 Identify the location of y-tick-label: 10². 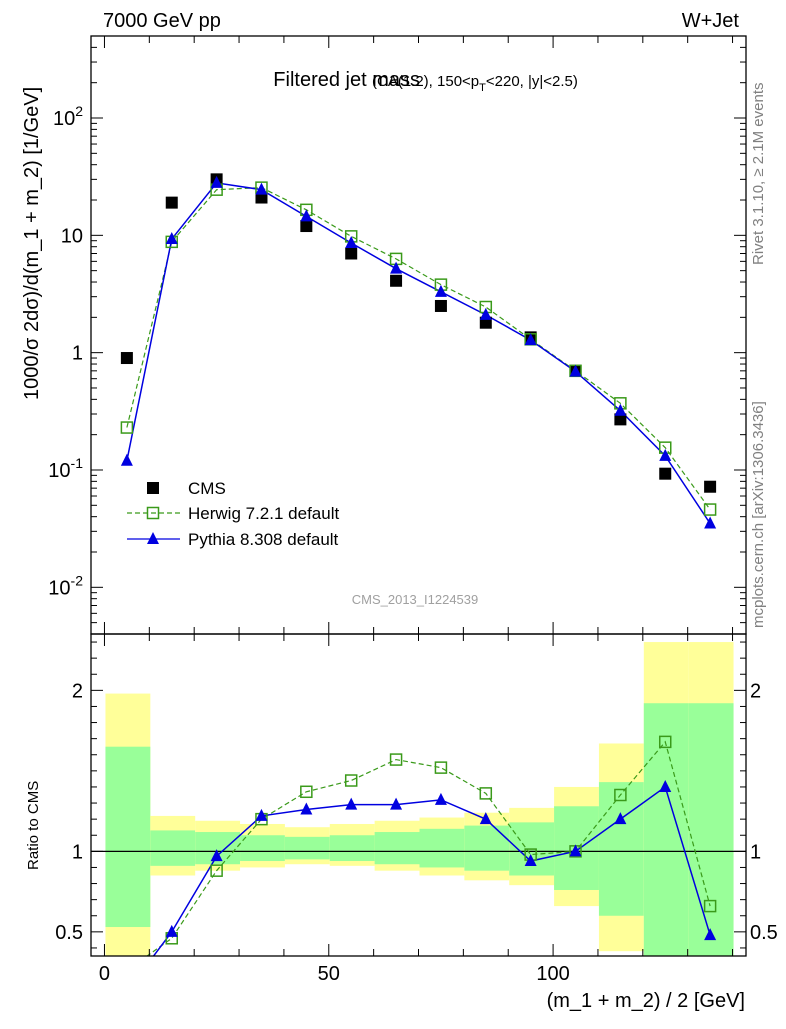
(68, 116).